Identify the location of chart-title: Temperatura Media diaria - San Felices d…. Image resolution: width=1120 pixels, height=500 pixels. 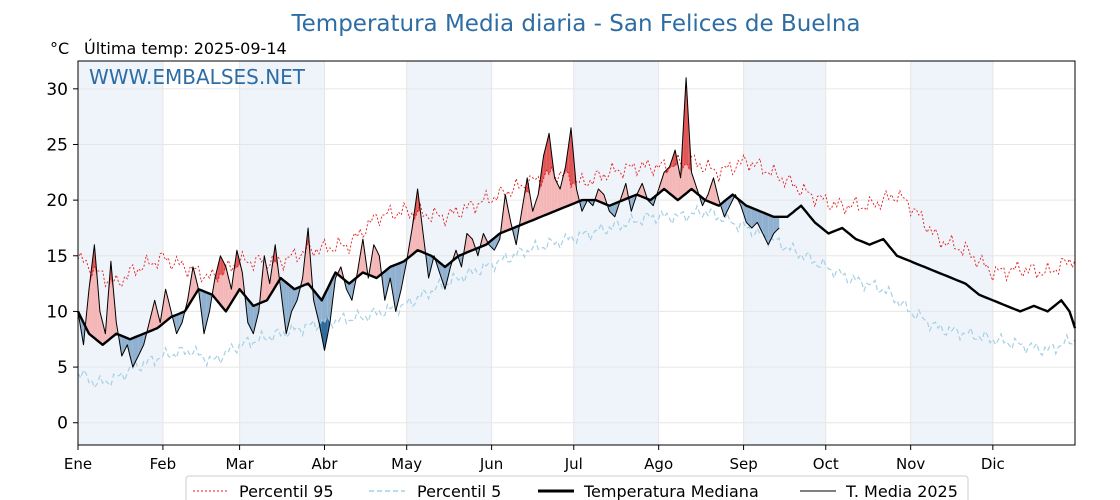
(576, 24).